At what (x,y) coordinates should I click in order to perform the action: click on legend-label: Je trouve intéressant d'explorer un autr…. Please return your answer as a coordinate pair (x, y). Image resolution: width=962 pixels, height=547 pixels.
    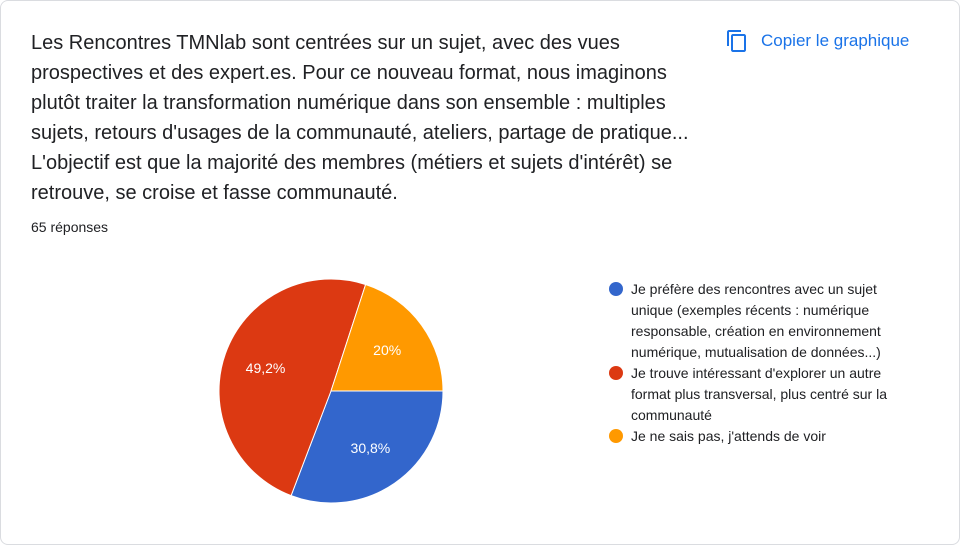
    Looking at the image, I should click on (759, 394).